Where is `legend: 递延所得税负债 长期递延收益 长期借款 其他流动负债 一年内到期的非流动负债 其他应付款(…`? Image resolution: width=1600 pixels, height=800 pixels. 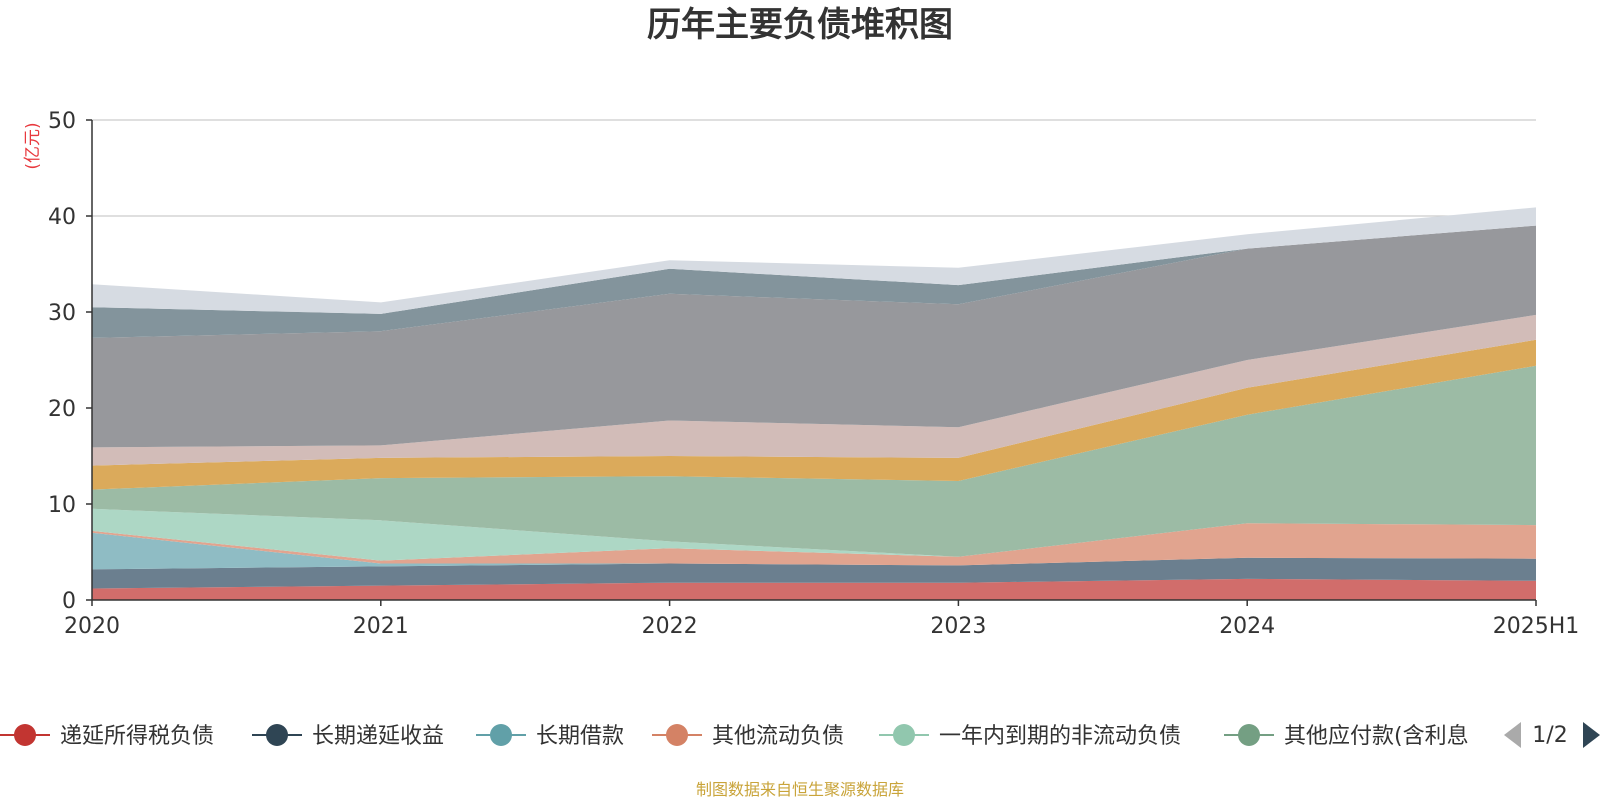
legend: 递延所得税负债 长期递延收益 长期借款 其他流动负债 一年内到期的非流动负债 其他应付款(… is located at coordinates (734, 736).